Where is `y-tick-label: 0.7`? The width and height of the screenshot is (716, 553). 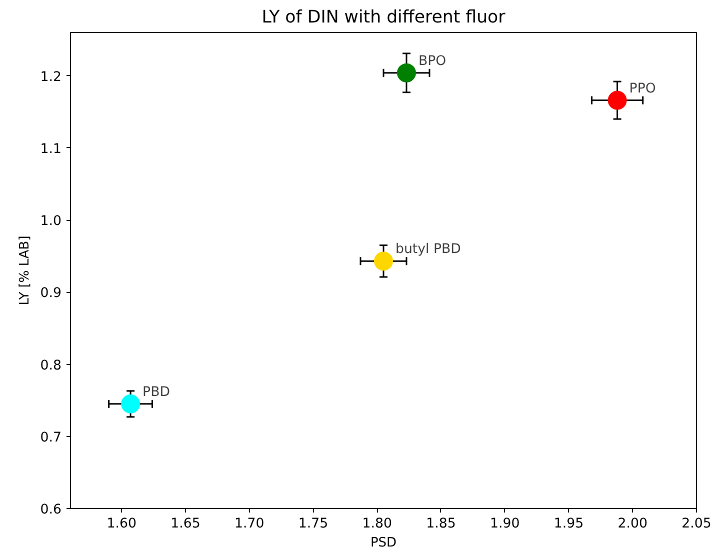
y-tick-label: 0.7 is located at coordinates (51, 438).